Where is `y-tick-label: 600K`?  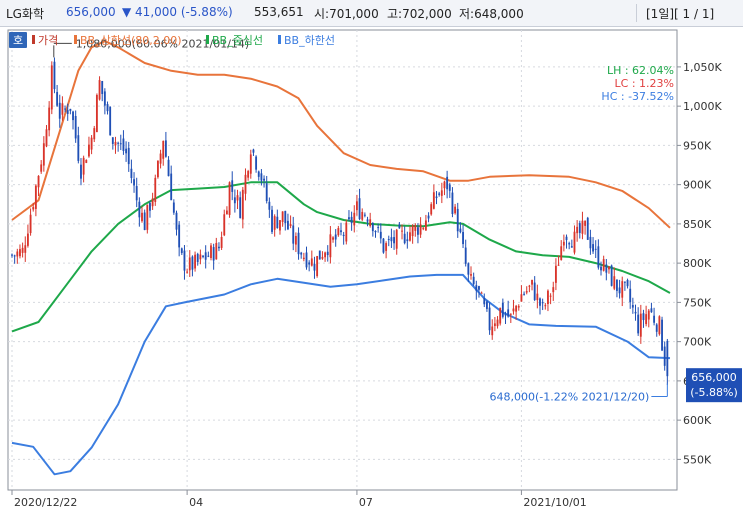
y-tick-label: 600K is located at coordinates (697, 420).